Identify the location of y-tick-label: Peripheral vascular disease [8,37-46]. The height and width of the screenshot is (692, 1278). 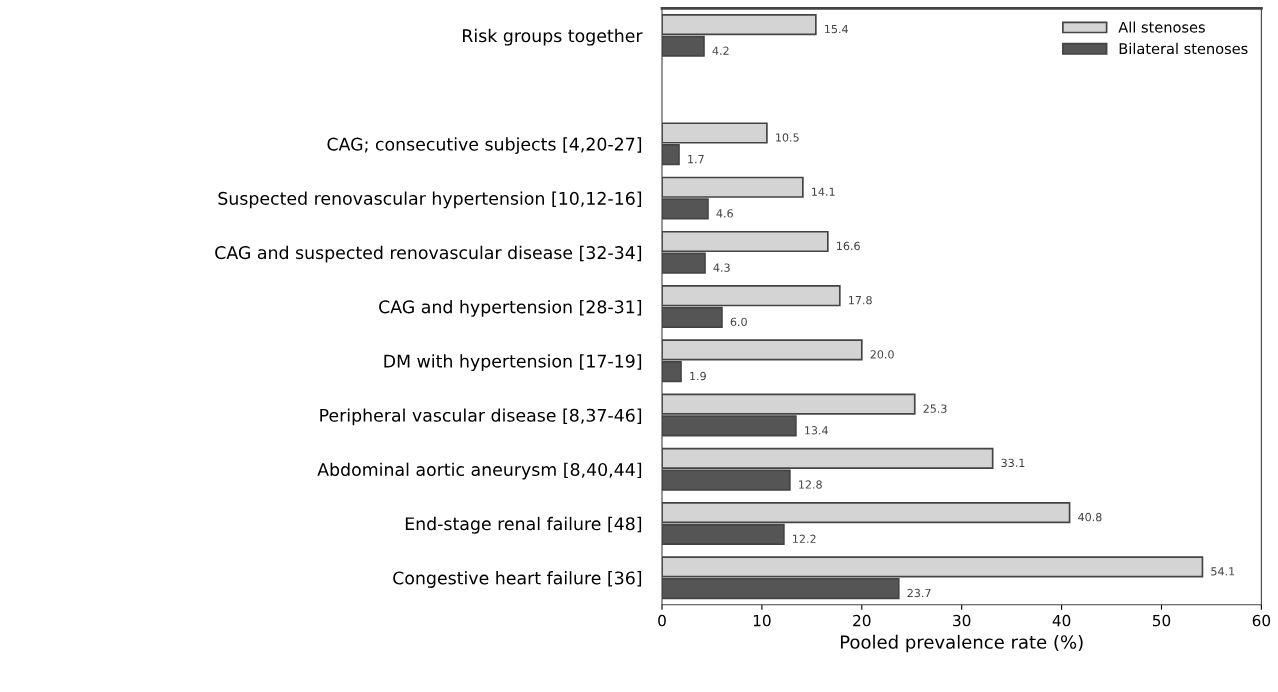
(481, 417).